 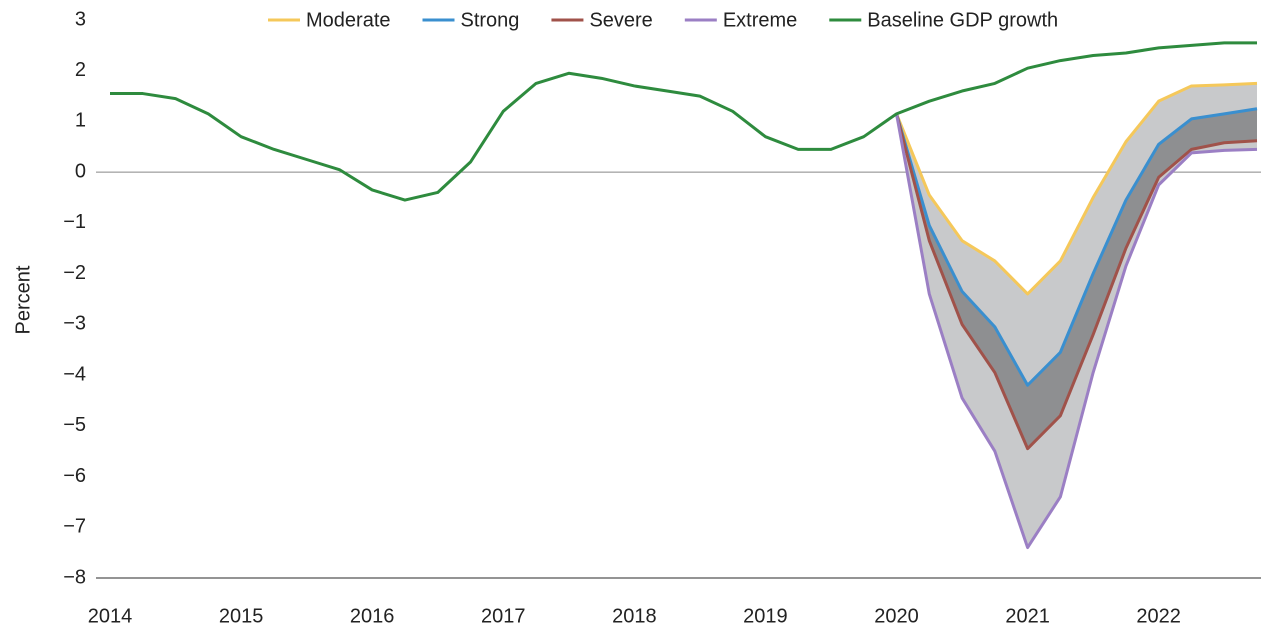 I want to click on x-tick-label: 2019, so click(x=765, y=616).